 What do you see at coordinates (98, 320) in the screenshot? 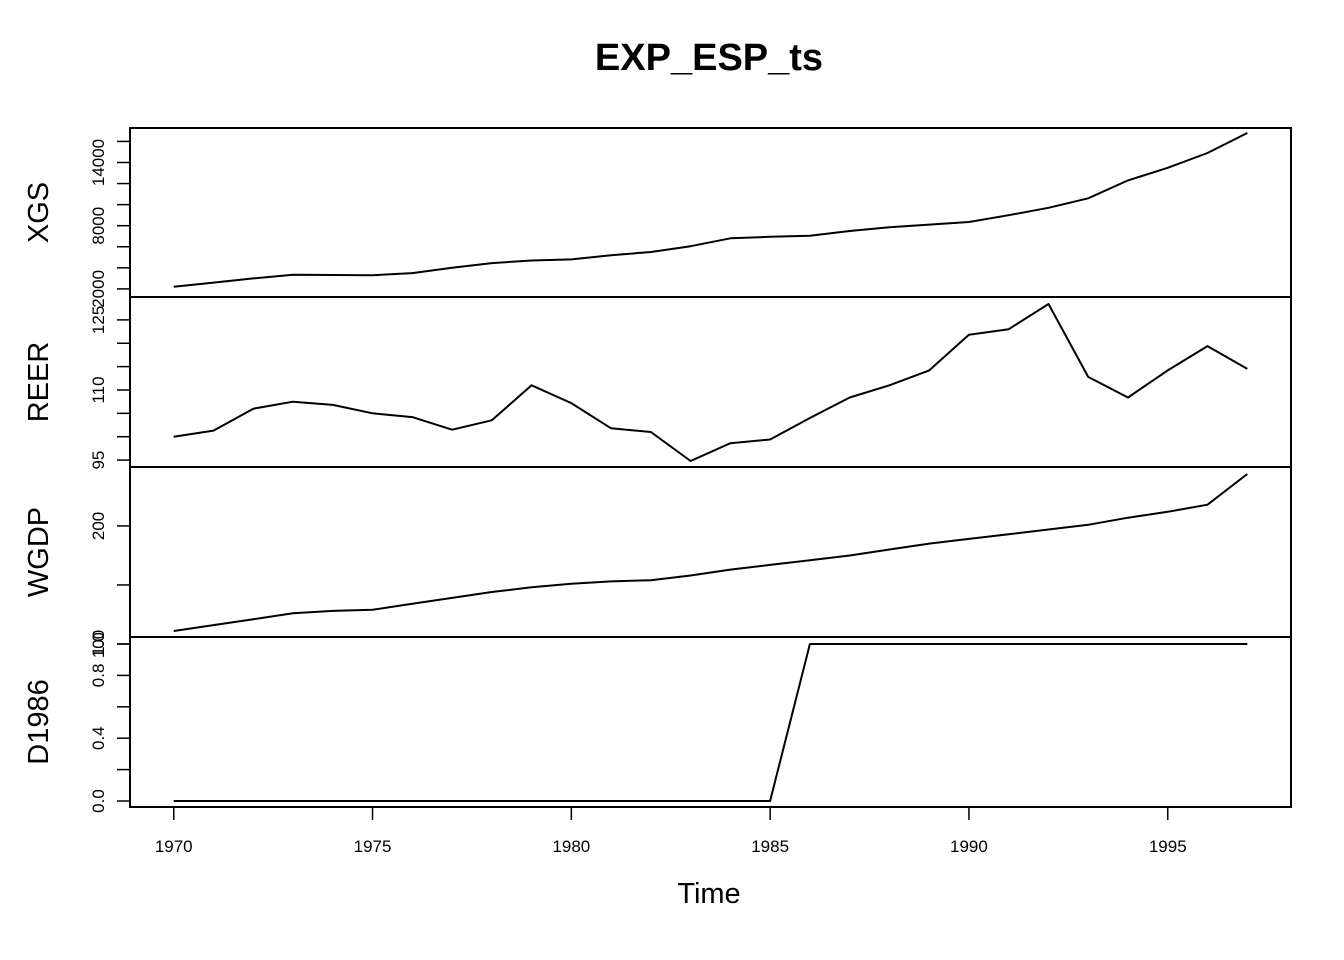
I see `y-tick-label-reer: 125` at bounding box center [98, 320].